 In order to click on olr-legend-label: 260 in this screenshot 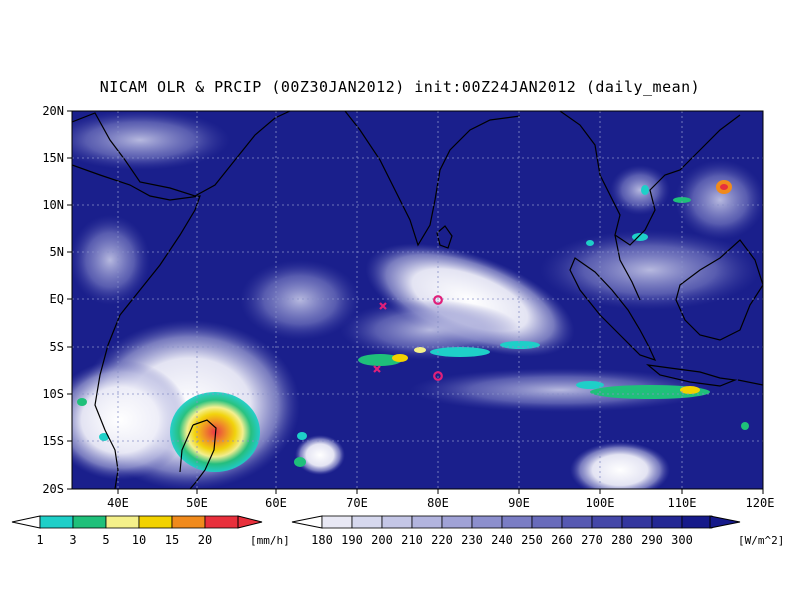, I will do `click(562, 540)`.